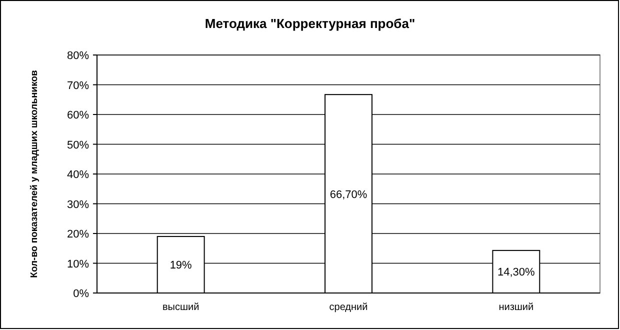 This screenshot has height=330, width=620. What do you see at coordinates (310, 23) in the screenshot?
I see `chart-title: Методика "Корректурная проба"` at bounding box center [310, 23].